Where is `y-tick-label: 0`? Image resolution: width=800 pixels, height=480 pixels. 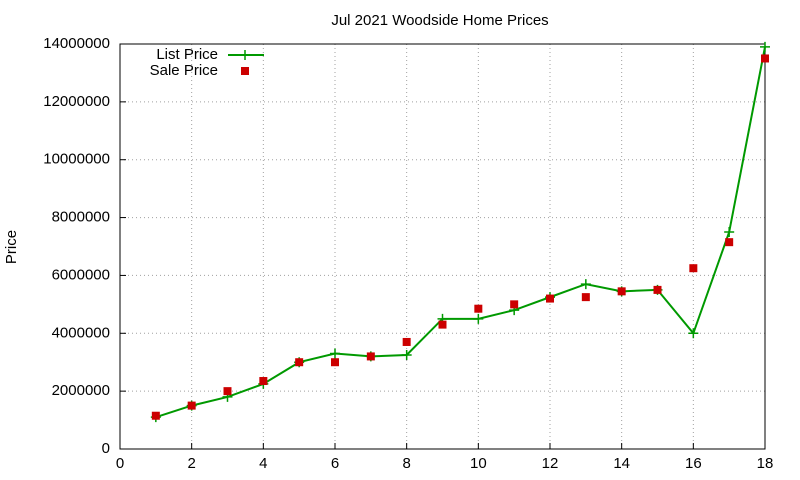
y-tick-label: 0 is located at coordinates (106, 448).